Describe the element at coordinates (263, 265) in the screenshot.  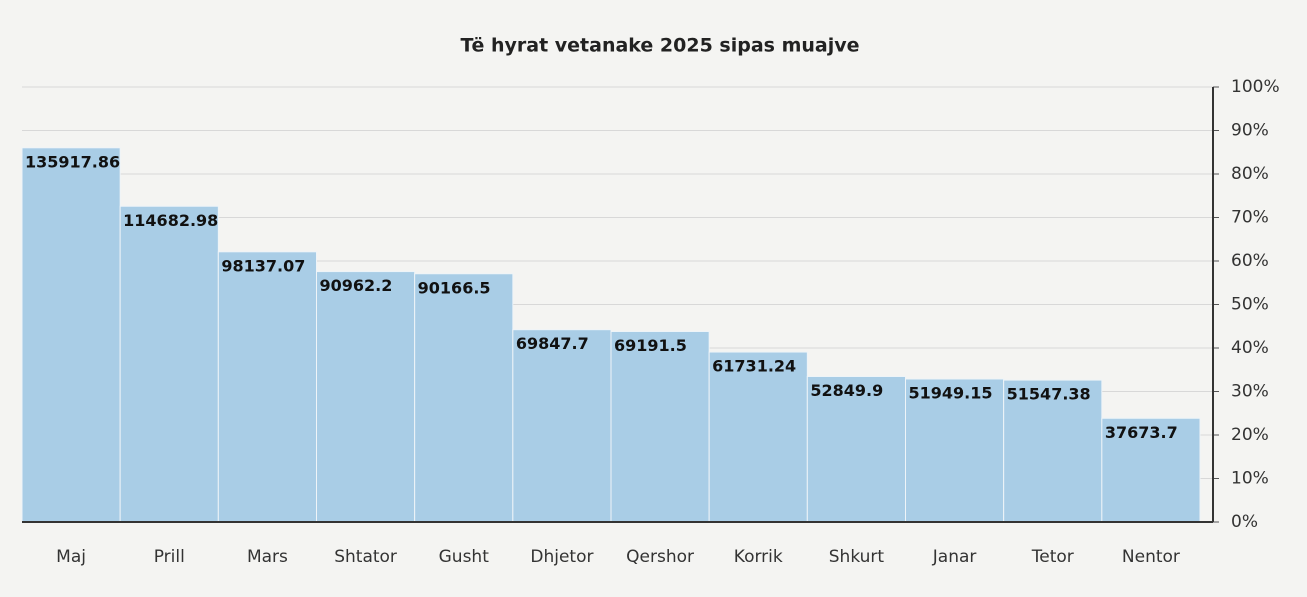
I see `data-label: 98137.07` at that location.